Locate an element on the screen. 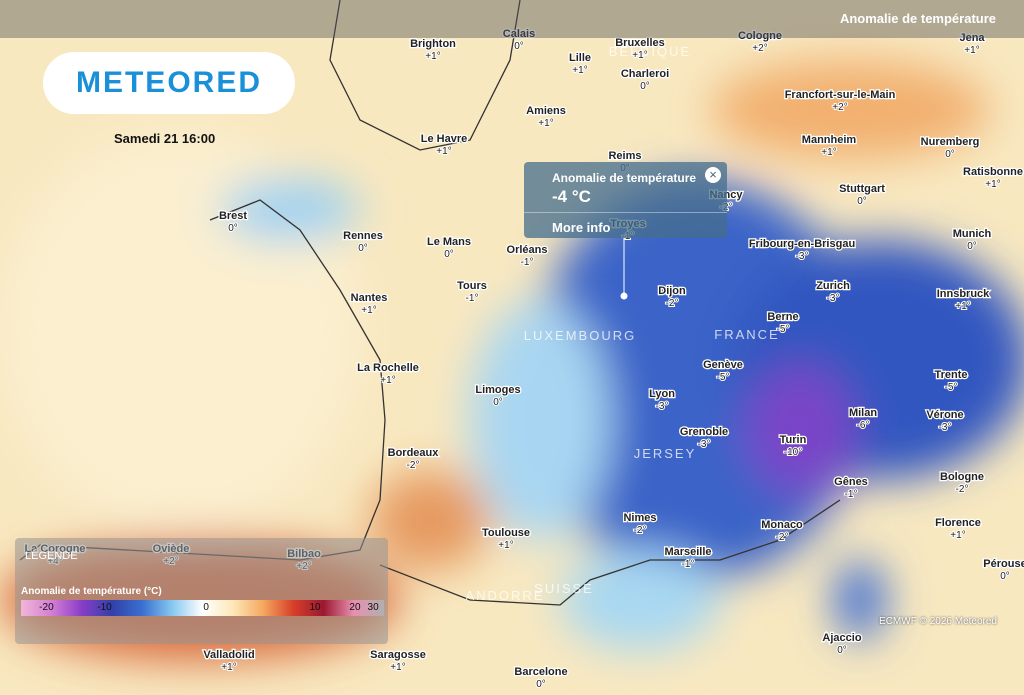  close-button: × is located at coordinates (713, 175).